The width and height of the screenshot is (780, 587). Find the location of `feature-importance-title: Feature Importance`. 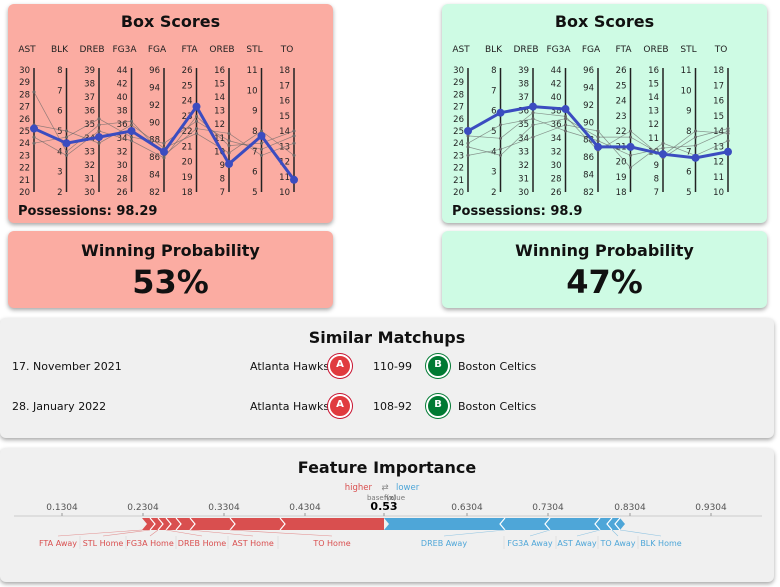

feature-importance-title: Feature Importance is located at coordinates (387, 467).